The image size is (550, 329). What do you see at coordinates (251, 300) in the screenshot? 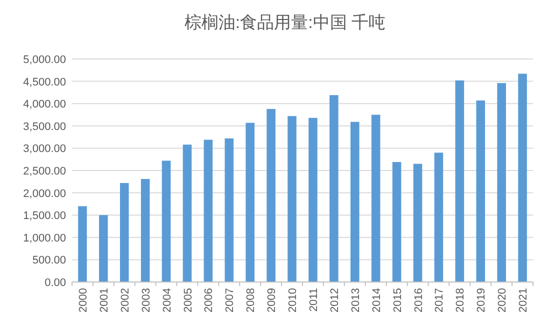
I see `x-tick-label: 2008` at bounding box center [251, 300].